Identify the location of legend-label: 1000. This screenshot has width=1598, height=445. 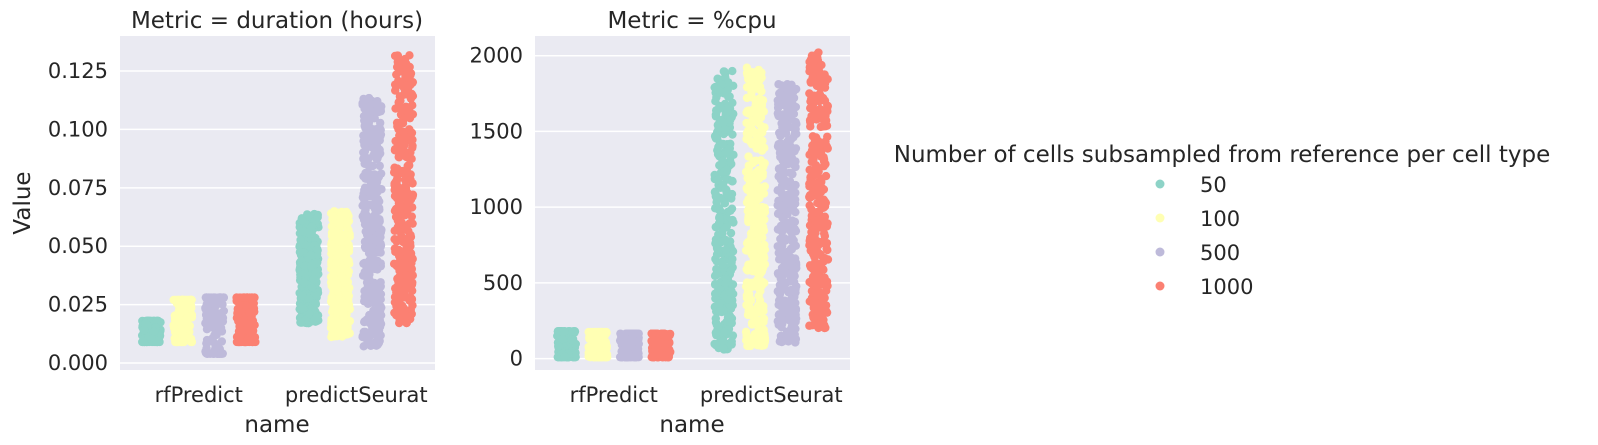
(1226, 287).